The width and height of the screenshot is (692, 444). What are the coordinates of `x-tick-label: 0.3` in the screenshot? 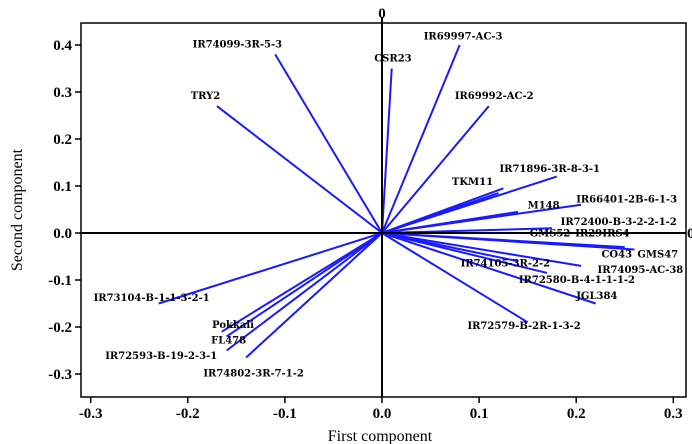 It's located at (673, 414).